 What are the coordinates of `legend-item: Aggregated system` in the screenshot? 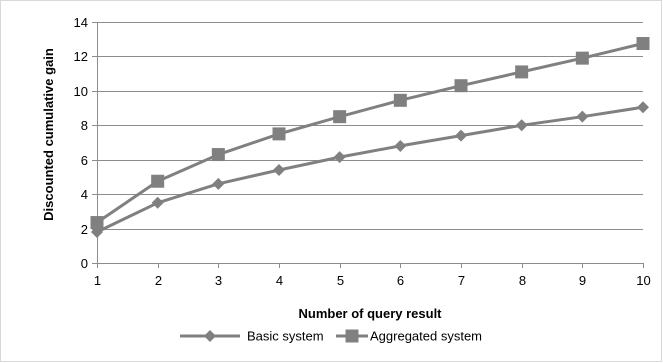 It's located at (409, 336).